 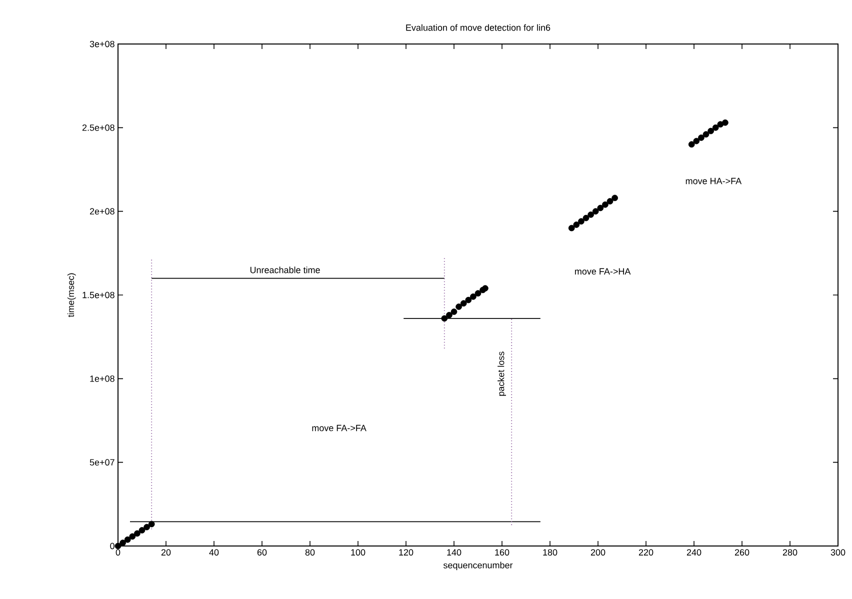 What do you see at coordinates (98, 127) in the screenshot?
I see `y-tick-label: 2.5e+08` at bounding box center [98, 127].